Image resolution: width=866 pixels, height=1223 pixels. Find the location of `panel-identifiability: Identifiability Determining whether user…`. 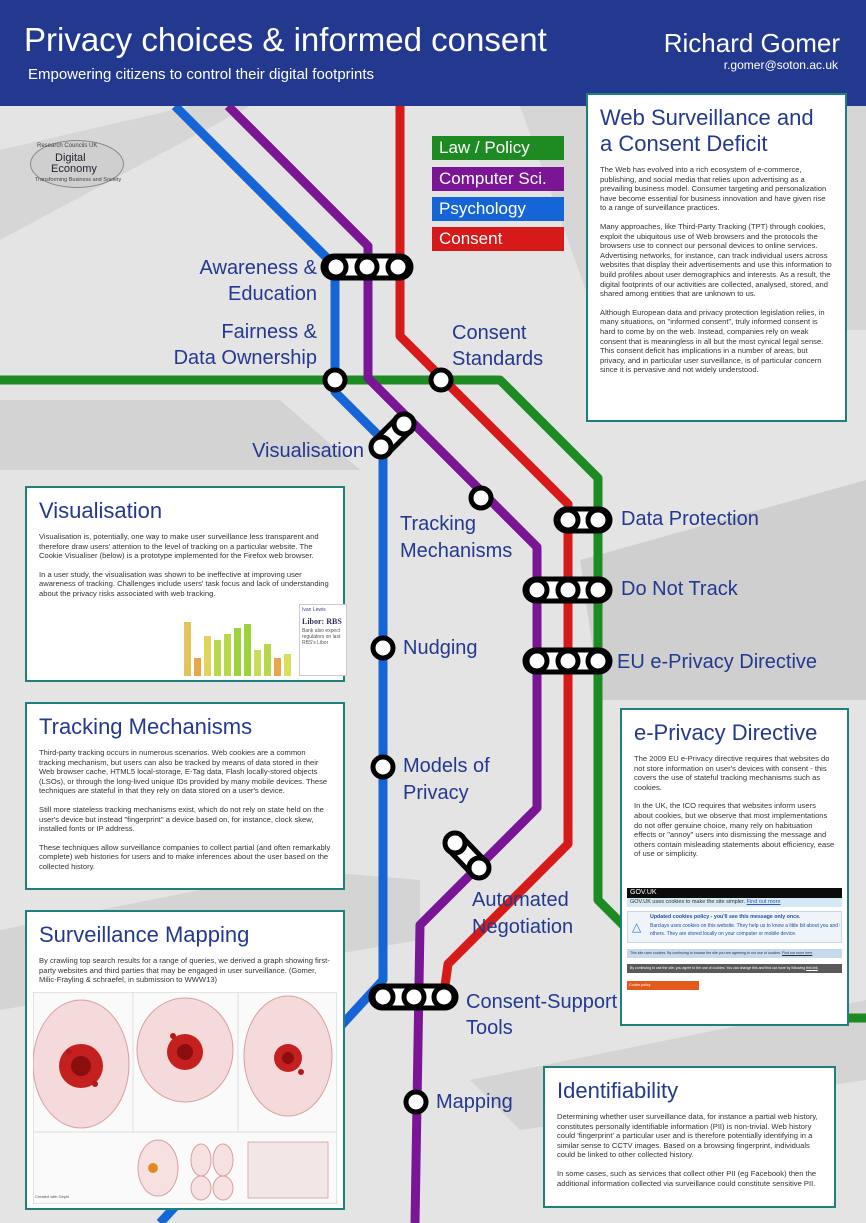

panel-identifiability: Identifiability Determining whether user… is located at coordinates (689, 1137).